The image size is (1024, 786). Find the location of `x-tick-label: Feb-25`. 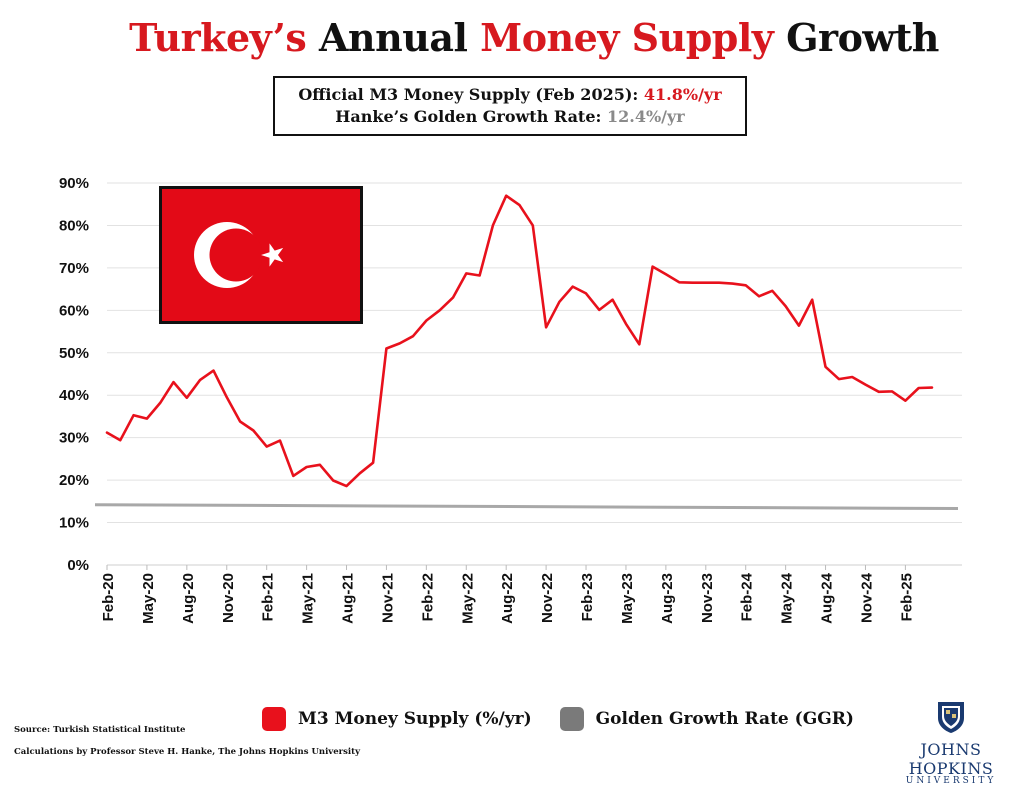

x-tick-label: Feb-25 is located at coordinates (906, 597).